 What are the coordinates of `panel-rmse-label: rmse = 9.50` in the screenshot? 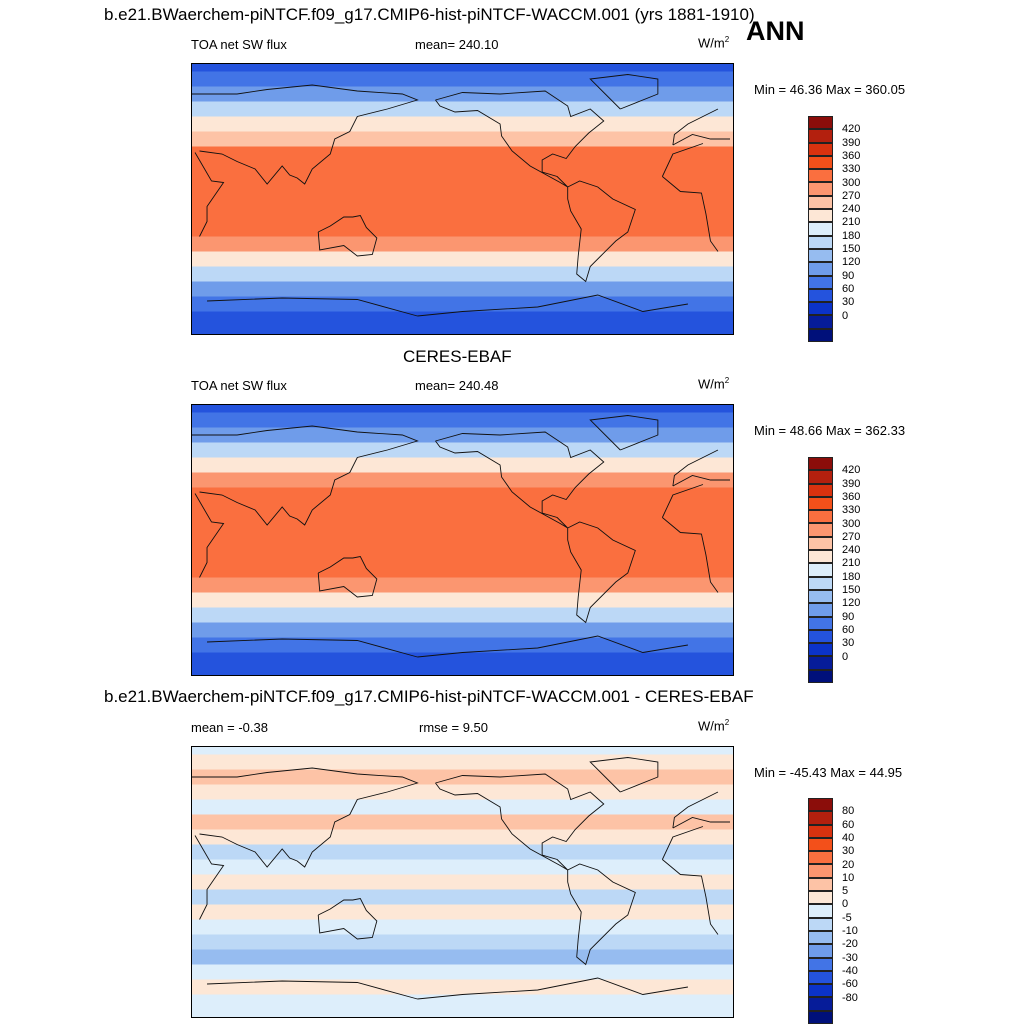 It's located at (454, 727).